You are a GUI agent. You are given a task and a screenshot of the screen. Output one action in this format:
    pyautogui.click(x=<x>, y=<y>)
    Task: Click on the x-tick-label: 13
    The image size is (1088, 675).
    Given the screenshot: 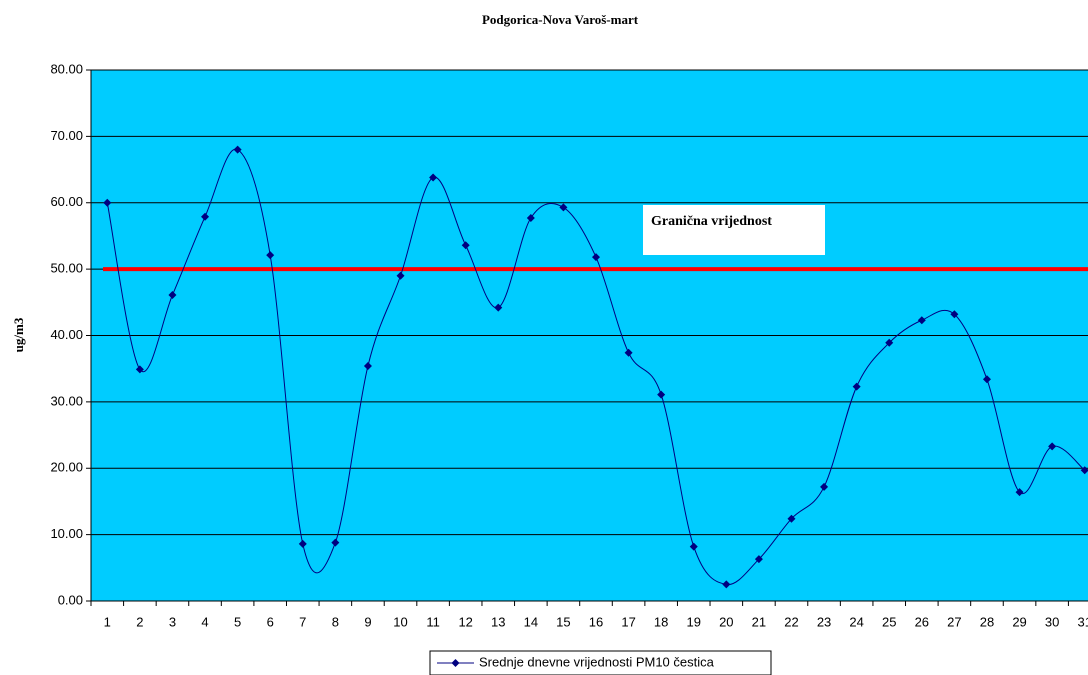 What is the action you would take?
    pyautogui.click(x=498, y=621)
    